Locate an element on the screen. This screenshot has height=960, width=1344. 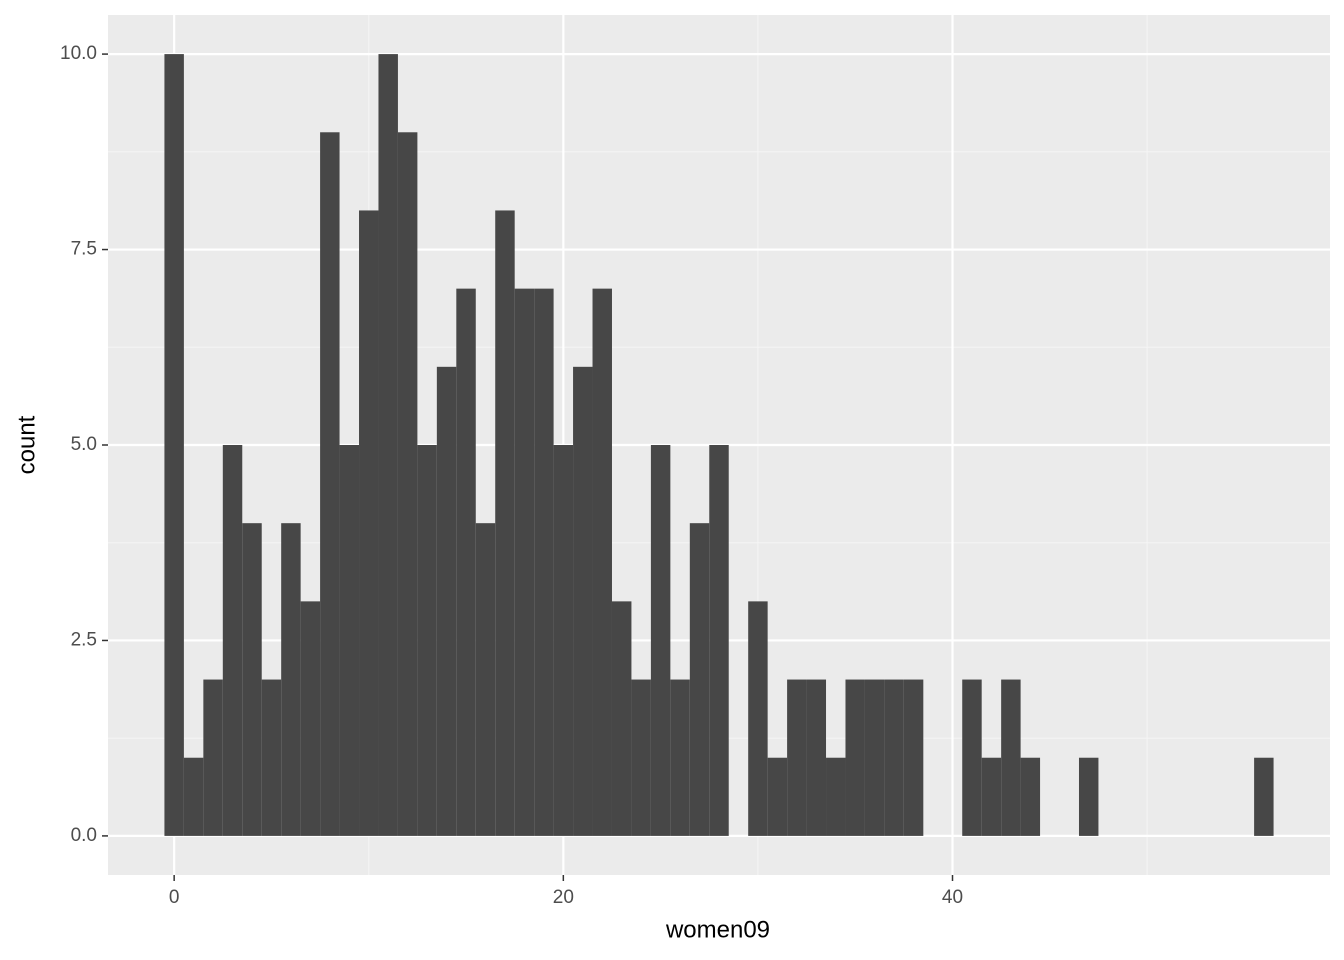
y-tick-label: 10.0 is located at coordinates (78, 53).